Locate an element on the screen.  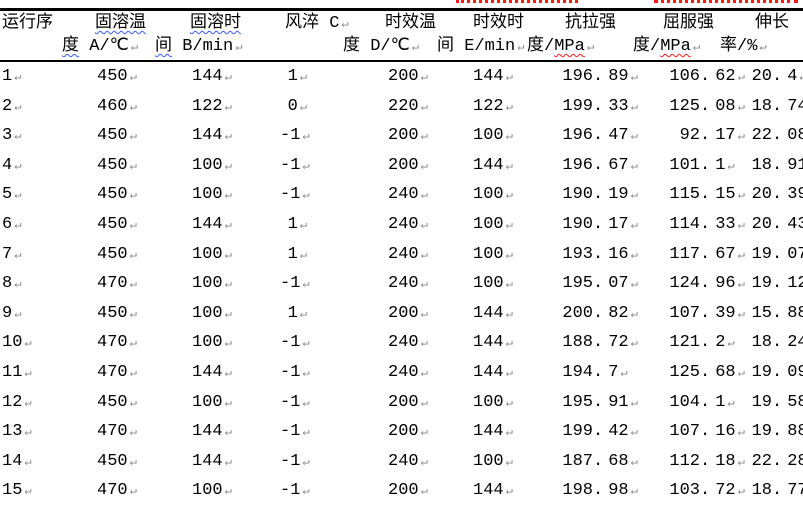
table-cell: 15.88 ↵ is located at coordinates (766, 314).